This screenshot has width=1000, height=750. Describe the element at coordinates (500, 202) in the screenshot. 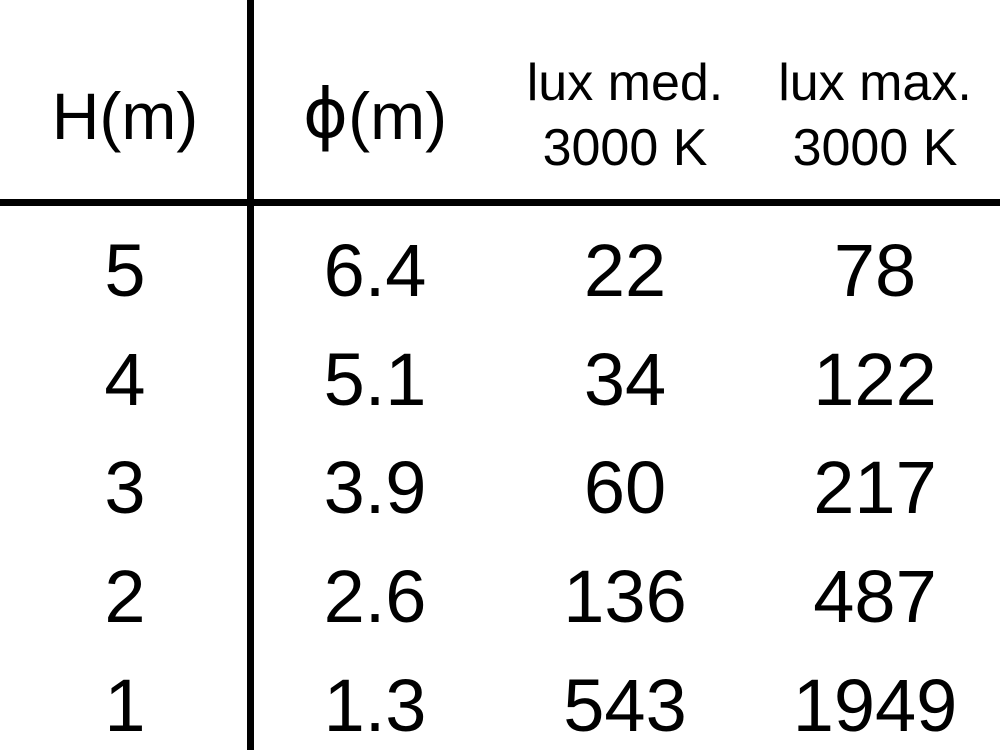

I see `header-divider-rule` at that location.